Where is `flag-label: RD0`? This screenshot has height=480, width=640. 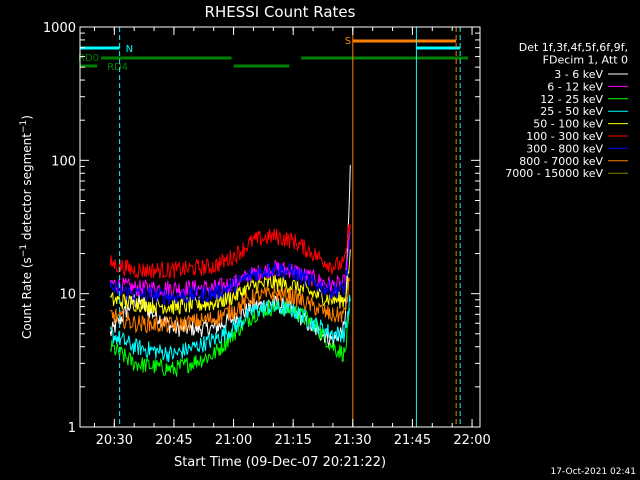
flag-label: RD0 is located at coordinates (88, 58).